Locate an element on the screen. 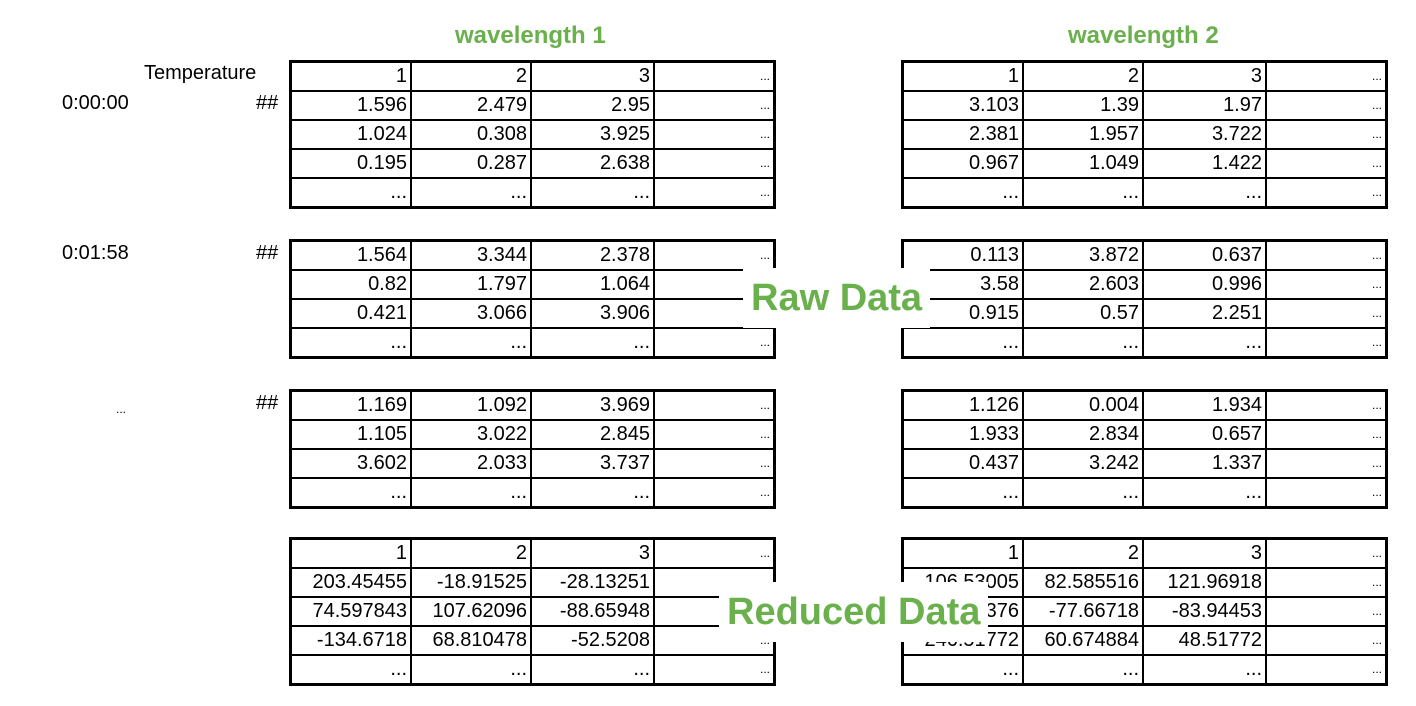  raw-data-label: Raw Data is located at coordinates (837, 298).